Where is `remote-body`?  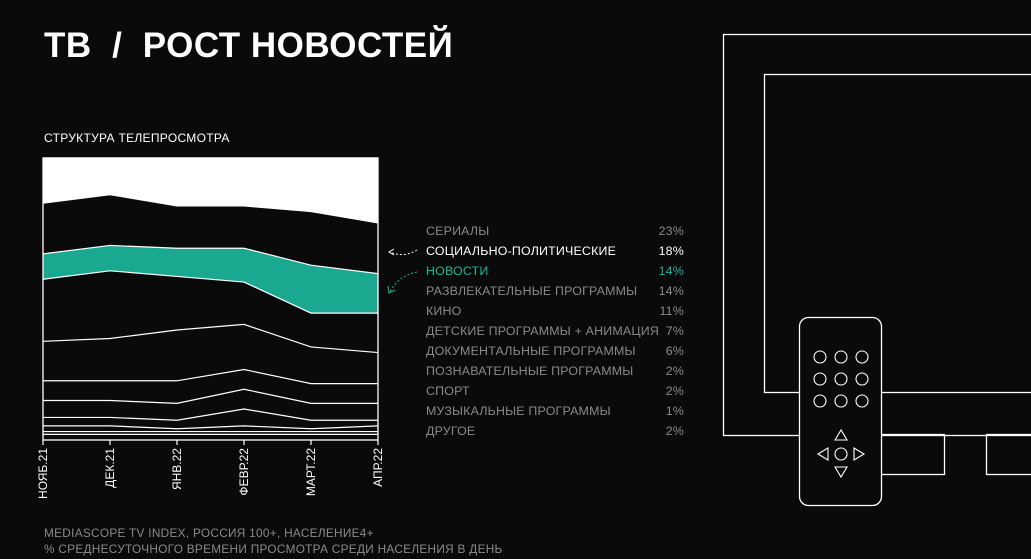
remote-body is located at coordinates (840, 411).